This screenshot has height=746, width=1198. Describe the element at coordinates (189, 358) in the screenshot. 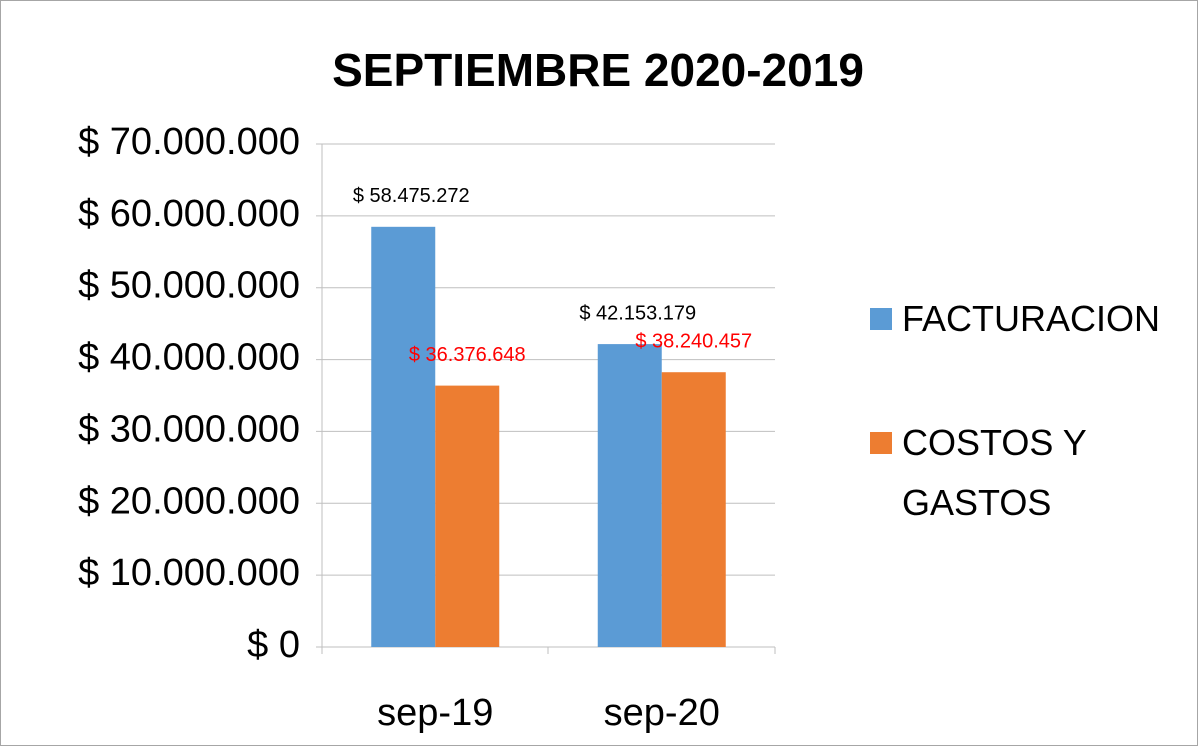

I see `y-tick-label: $ 40.000.000` at that location.